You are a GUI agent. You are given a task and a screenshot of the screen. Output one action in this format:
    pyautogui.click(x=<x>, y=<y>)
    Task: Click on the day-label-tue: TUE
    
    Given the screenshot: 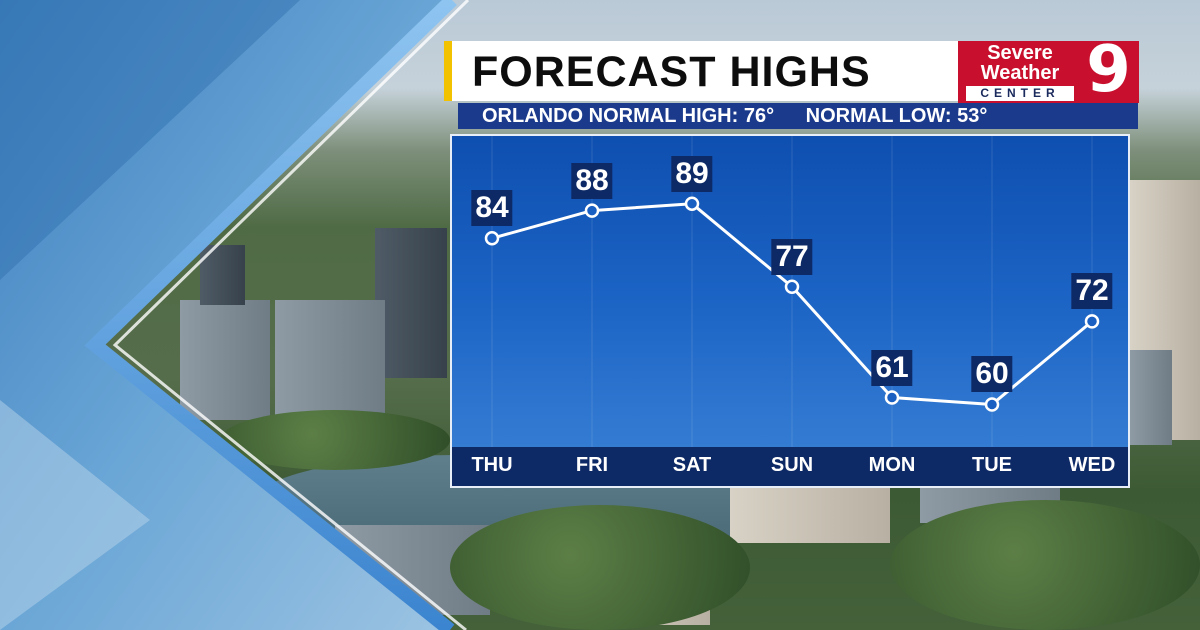 What is the action you would take?
    pyautogui.click(x=992, y=465)
    